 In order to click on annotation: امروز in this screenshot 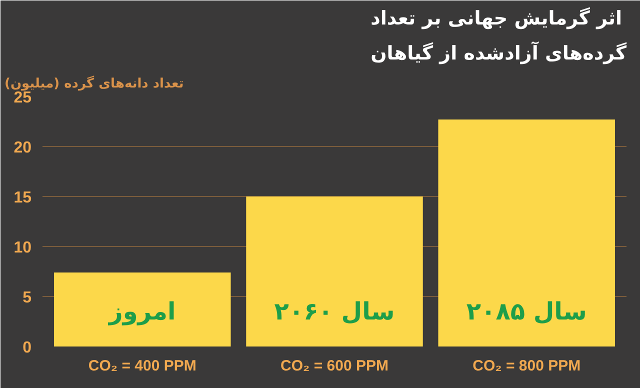, I will do `click(142, 312)`.